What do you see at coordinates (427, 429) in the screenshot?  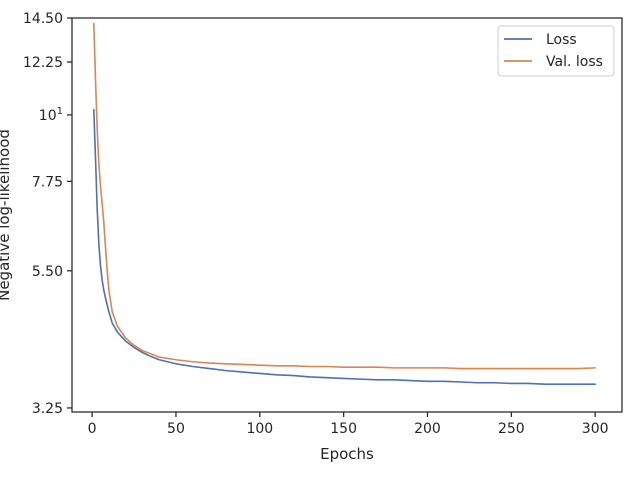 I see `x-tick-label: 200` at bounding box center [427, 429].